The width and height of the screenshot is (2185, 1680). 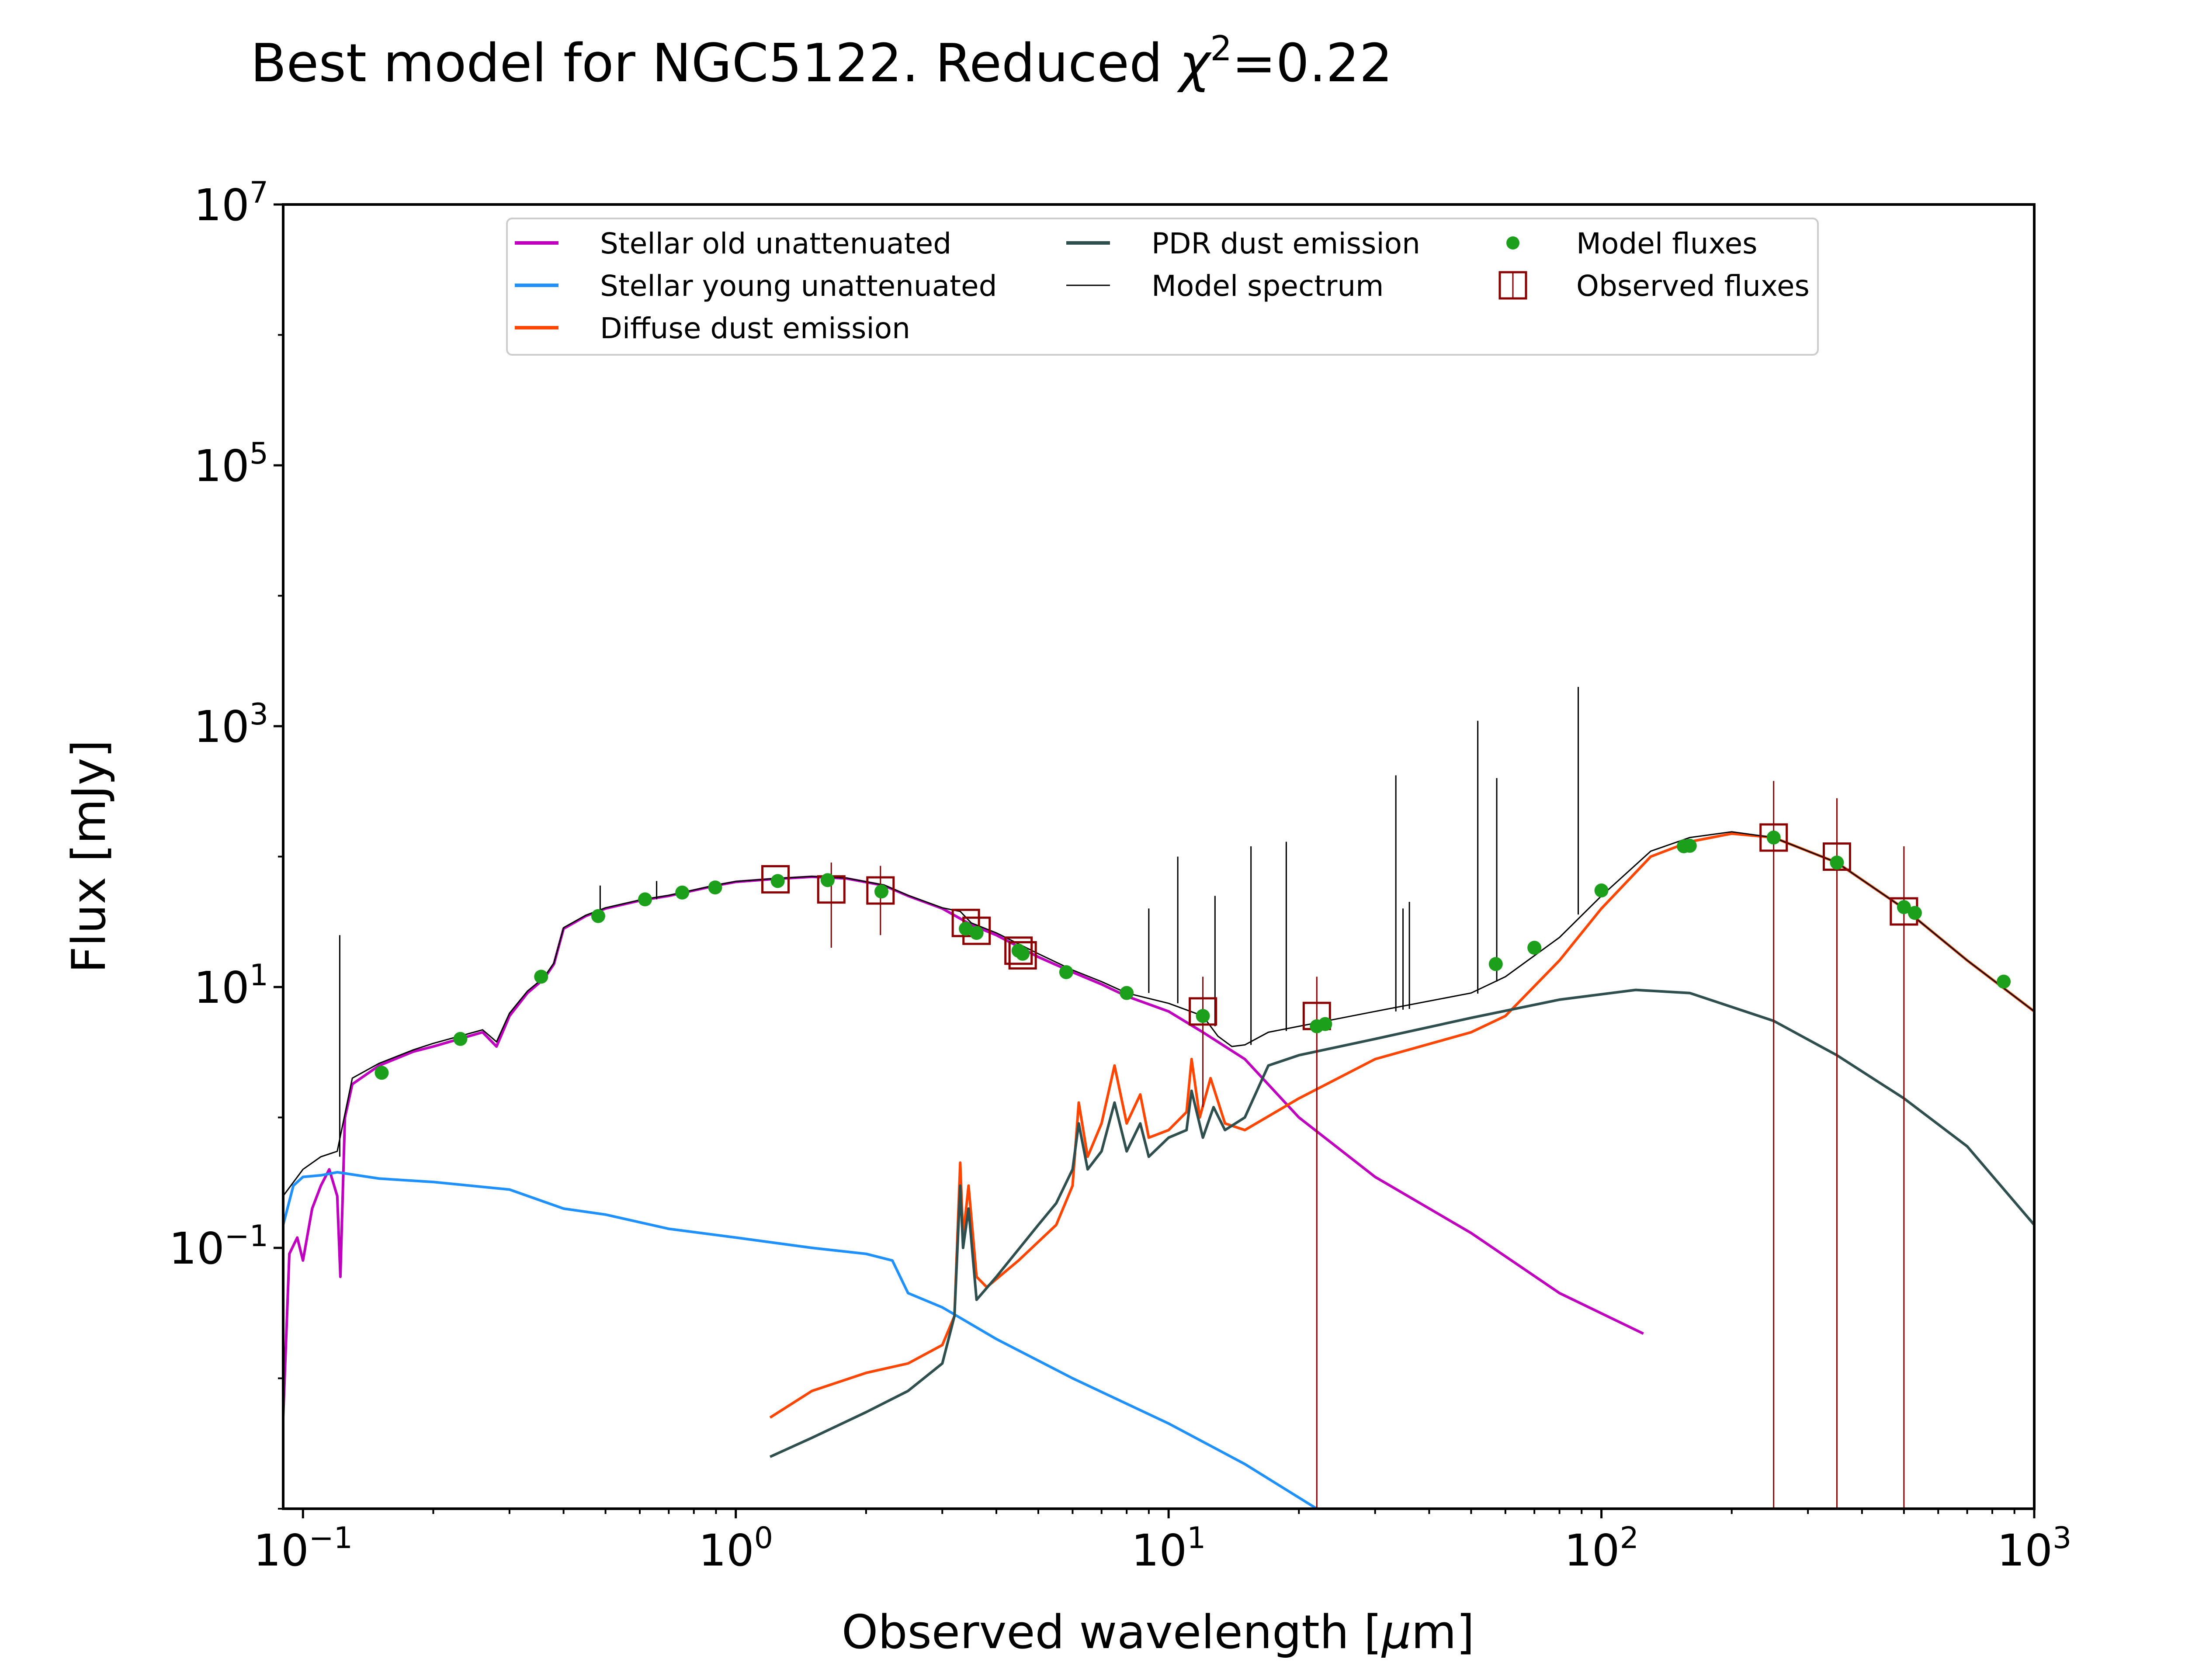 What do you see at coordinates (1168, 1548) in the screenshot?
I see `x-tick-label-2: 10¹` at bounding box center [1168, 1548].